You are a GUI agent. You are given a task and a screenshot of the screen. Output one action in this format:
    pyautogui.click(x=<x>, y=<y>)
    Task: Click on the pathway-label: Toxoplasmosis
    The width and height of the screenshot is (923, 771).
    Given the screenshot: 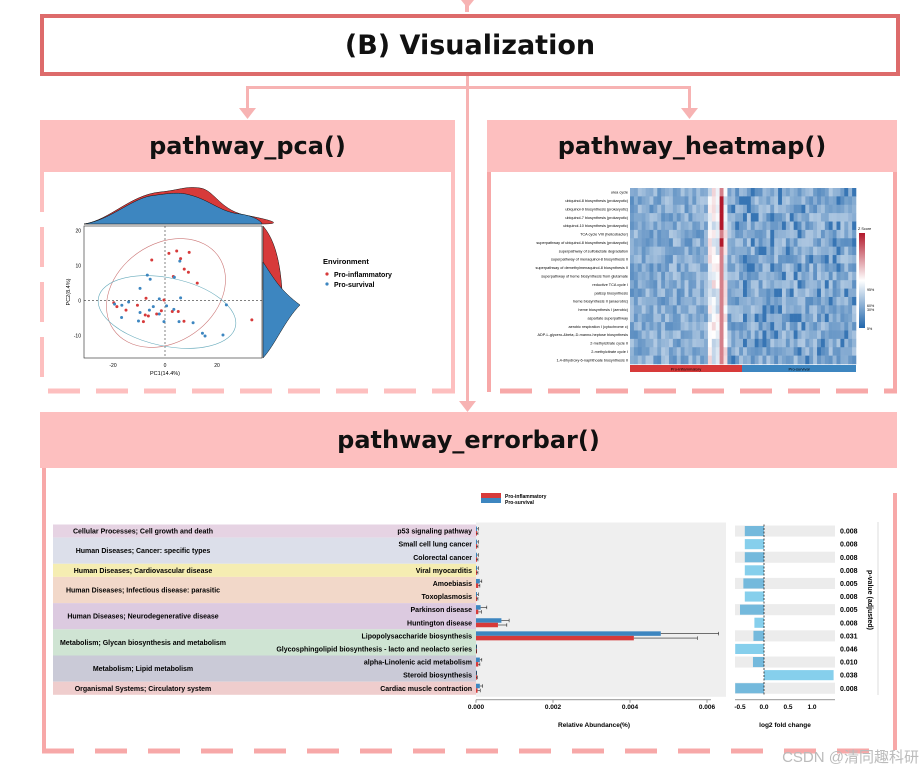 What is the action you would take?
    pyautogui.click(x=447, y=597)
    